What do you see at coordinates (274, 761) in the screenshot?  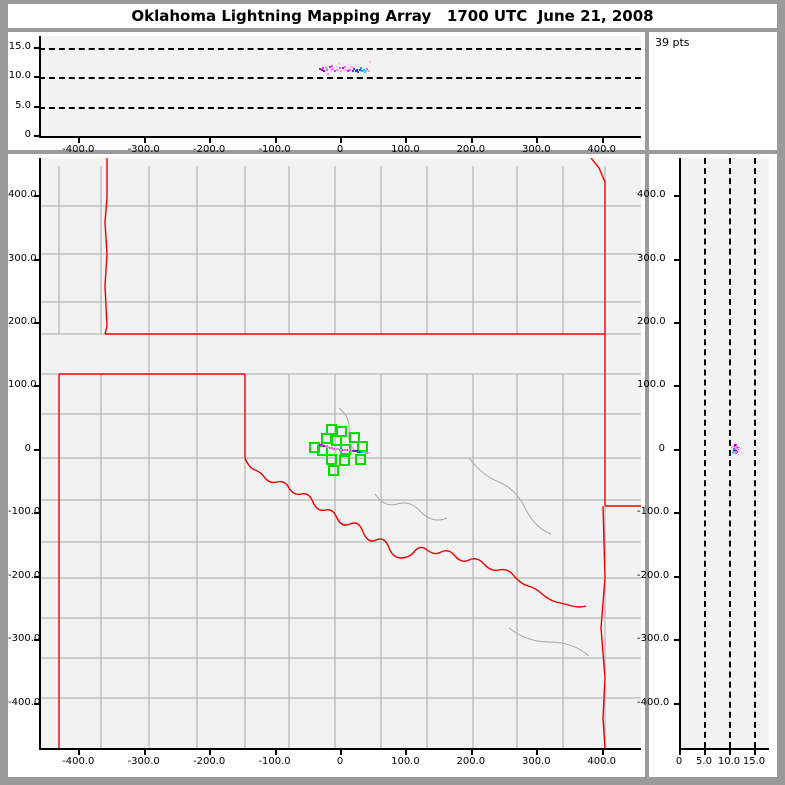 I see `map-x-ticklabel: -100.0` at bounding box center [274, 761].